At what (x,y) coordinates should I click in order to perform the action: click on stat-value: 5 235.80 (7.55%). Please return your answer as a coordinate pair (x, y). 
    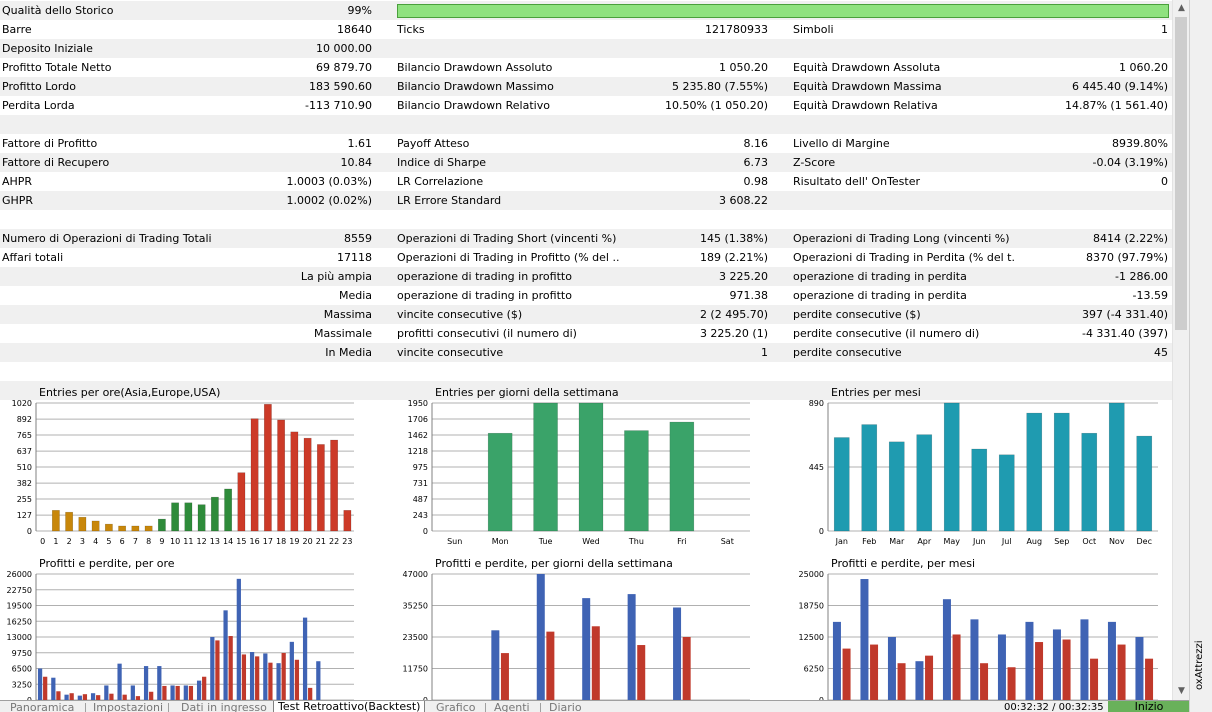
    Looking at the image, I should click on (719, 86).